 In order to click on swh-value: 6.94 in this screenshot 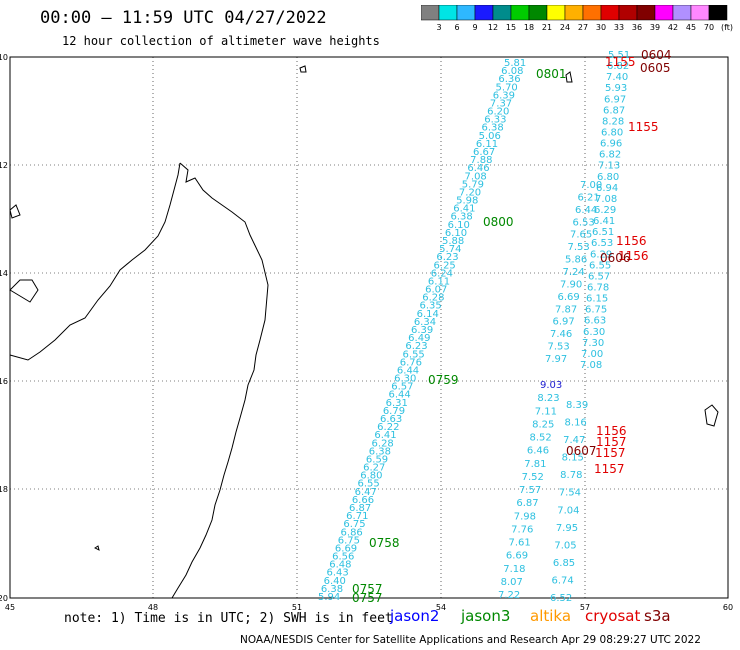, I will do `click(607, 188)`.